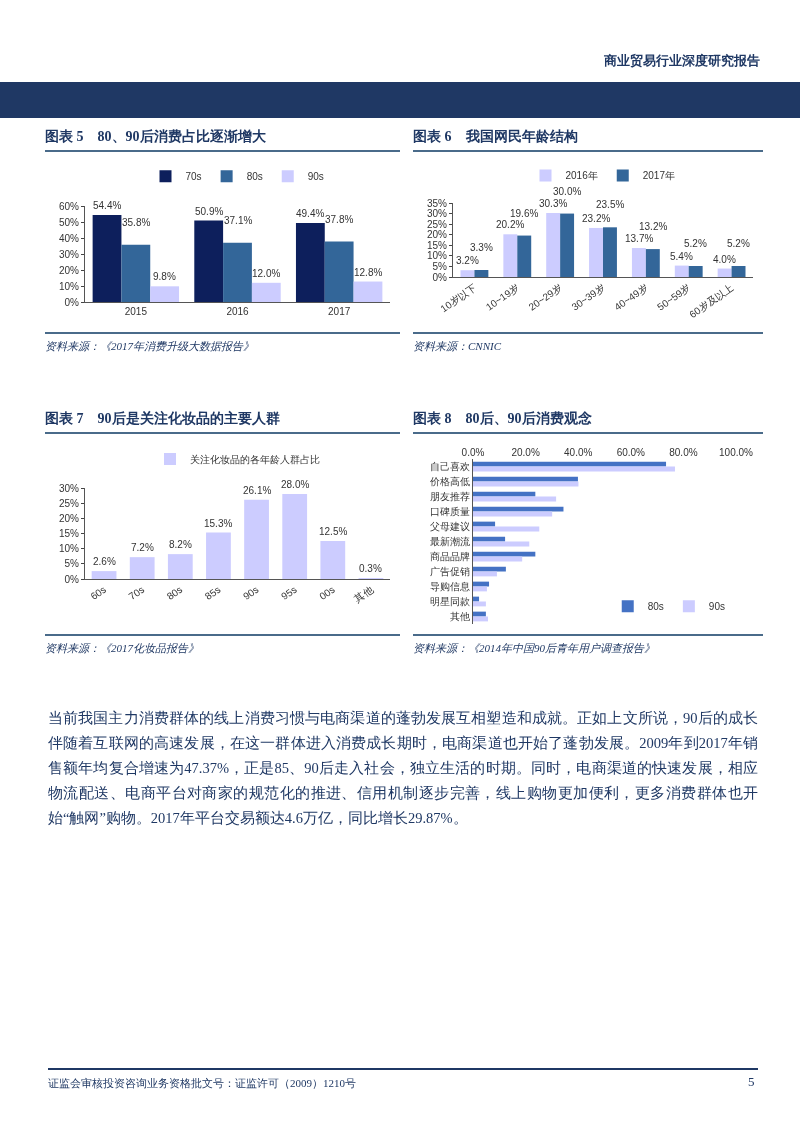  Describe the element at coordinates (69, 206) in the screenshot. I see `y-tick-label: 60%` at that location.